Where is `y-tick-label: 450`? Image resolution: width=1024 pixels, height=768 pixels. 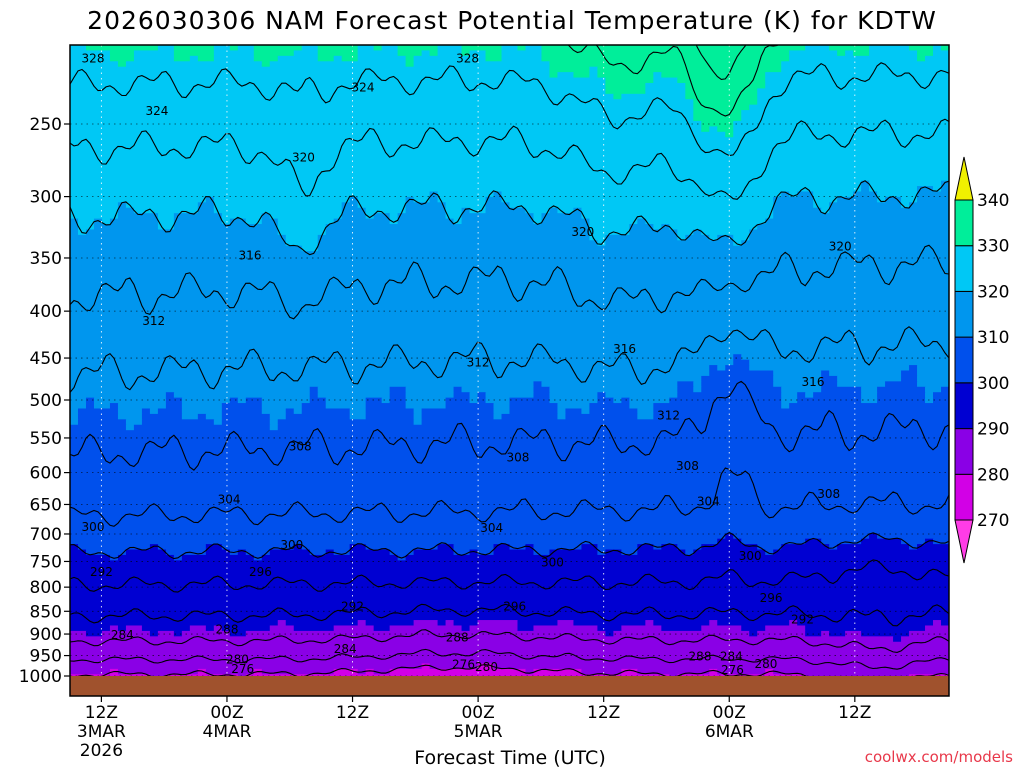 y-tick-label: 450 is located at coordinates (46, 359).